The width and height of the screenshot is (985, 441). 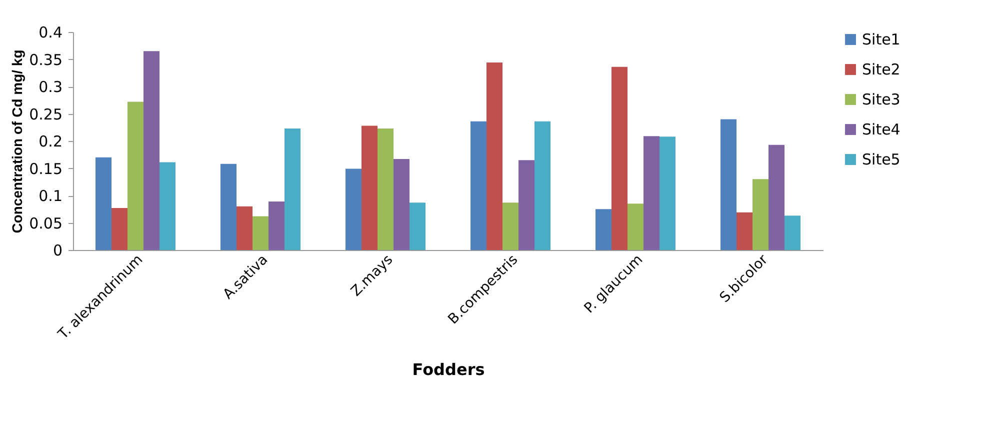 I want to click on y-tick-label: 0.25, so click(x=45, y=114).